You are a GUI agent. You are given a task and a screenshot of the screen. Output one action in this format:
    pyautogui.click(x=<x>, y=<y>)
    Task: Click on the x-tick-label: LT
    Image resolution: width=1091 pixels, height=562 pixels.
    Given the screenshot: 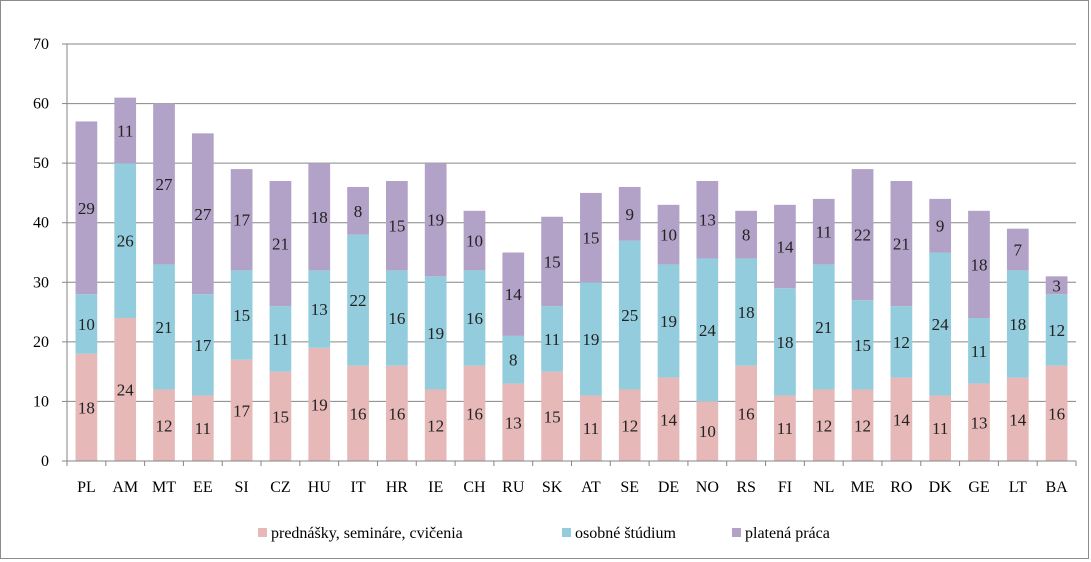 What is the action you would take?
    pyautogui.click(x=1018, y=487)
    